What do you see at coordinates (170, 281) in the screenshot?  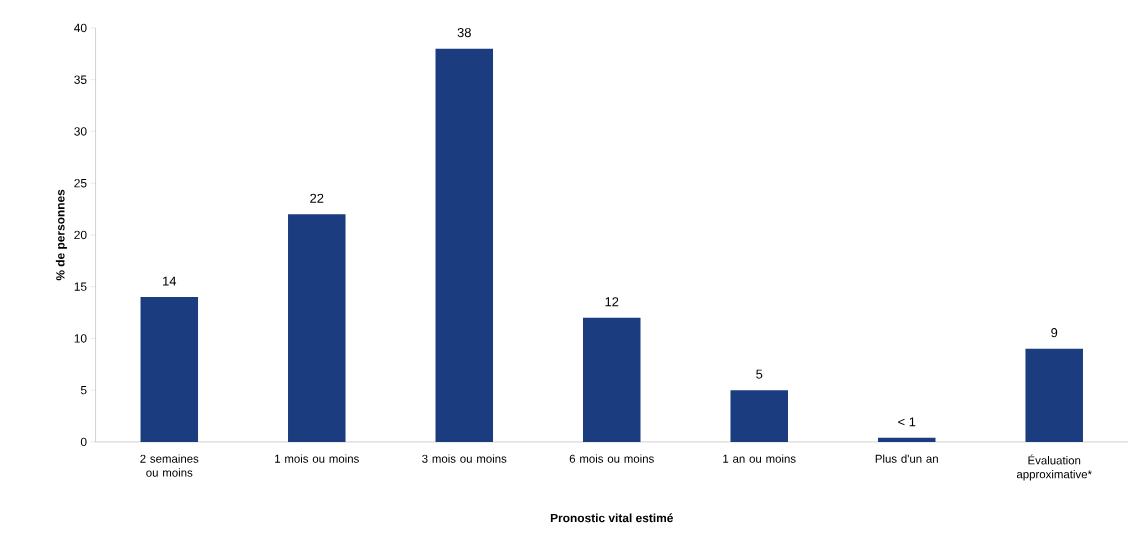 I see `data-label: 14` at bounding box center [170, 281].